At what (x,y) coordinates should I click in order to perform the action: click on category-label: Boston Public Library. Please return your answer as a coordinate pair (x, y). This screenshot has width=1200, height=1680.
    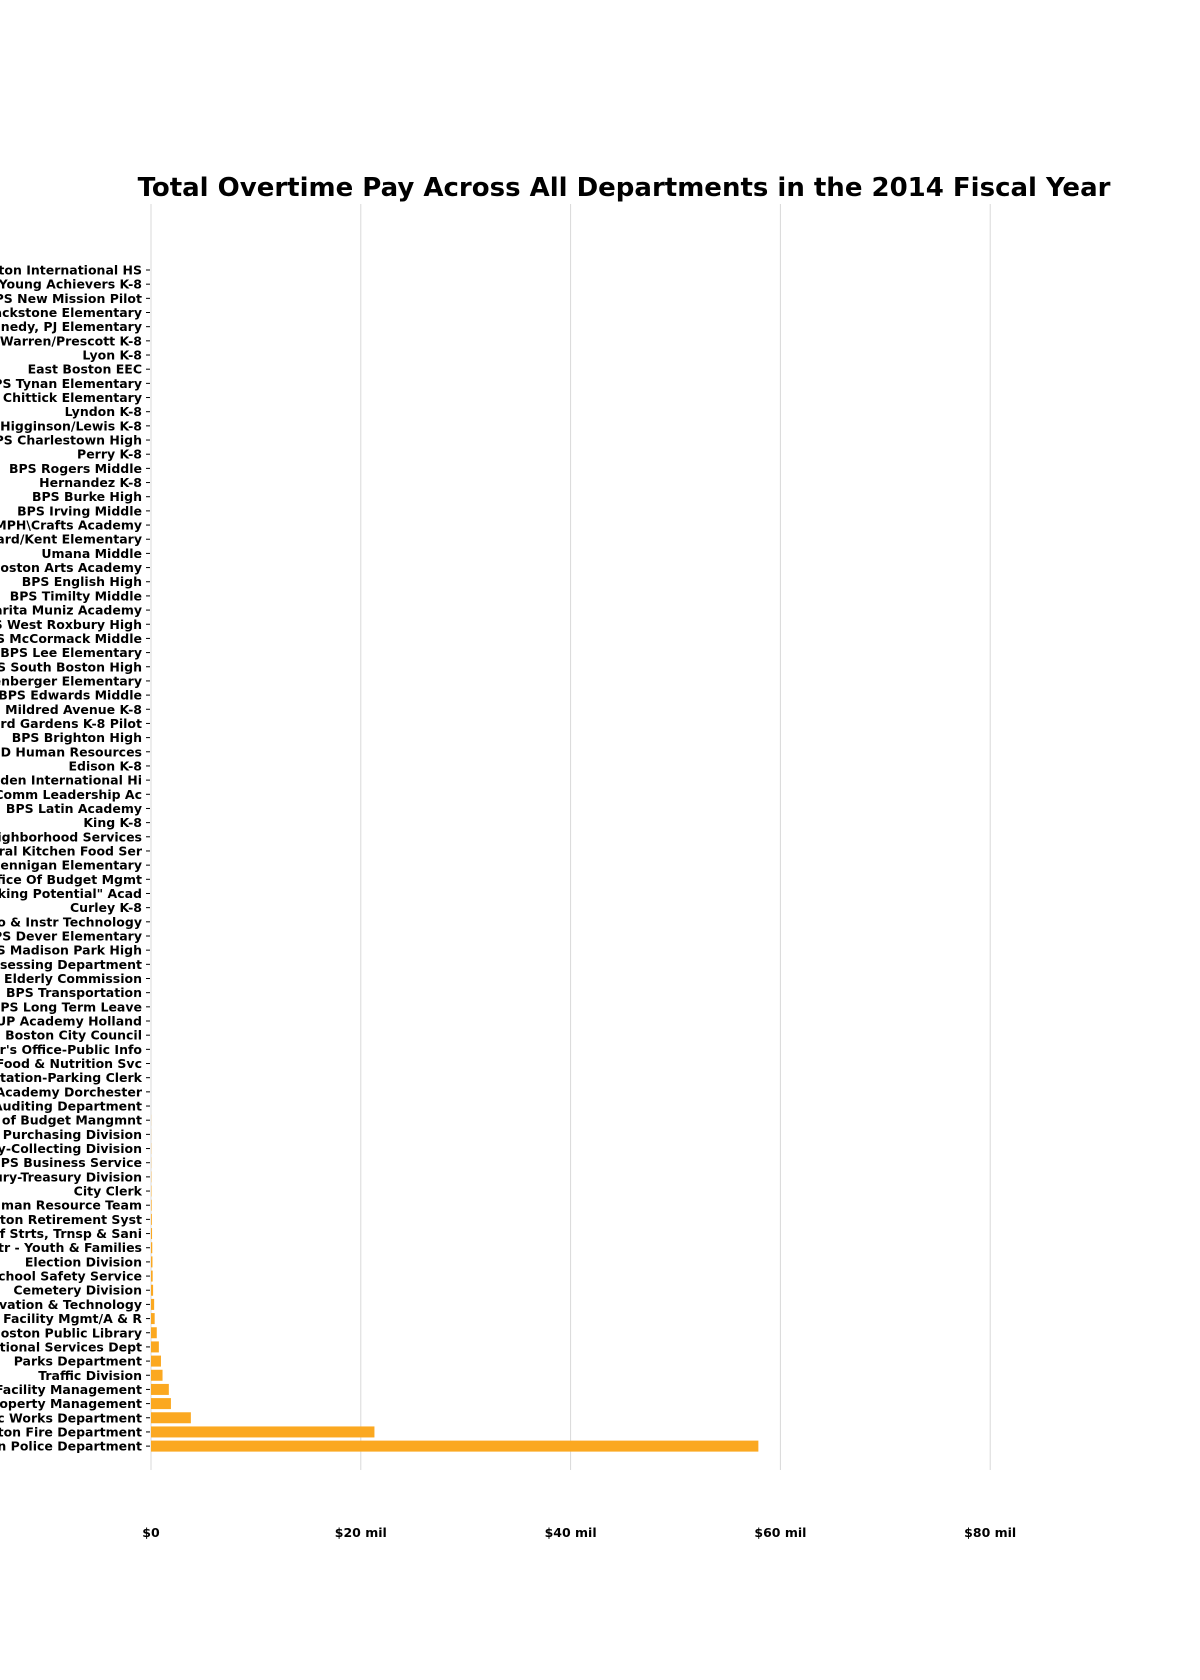
    Looking at the image, I should click on (71, 1332).